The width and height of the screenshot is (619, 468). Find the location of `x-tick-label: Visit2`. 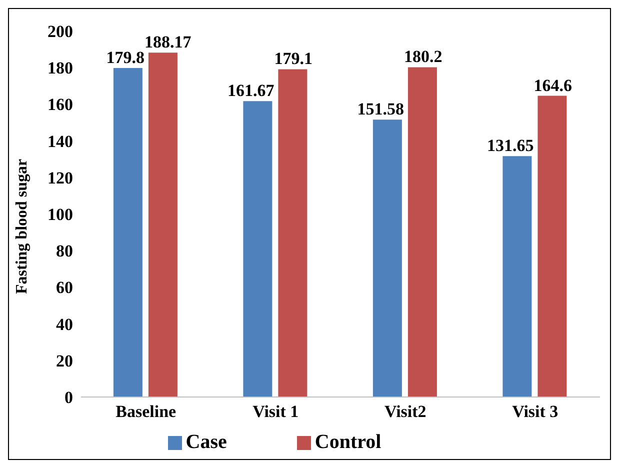

x-tick-label: Visit2 is located at coordinates (405, 412).